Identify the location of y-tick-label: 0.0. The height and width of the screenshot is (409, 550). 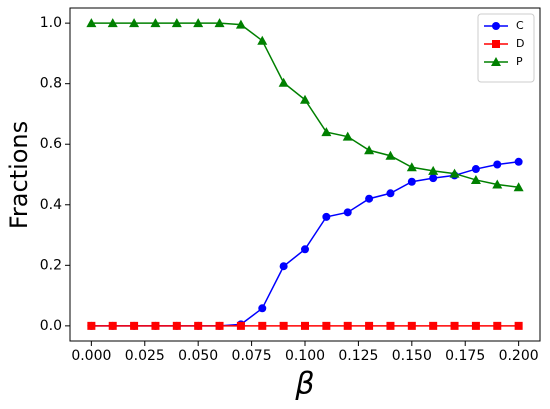
(51, 326).